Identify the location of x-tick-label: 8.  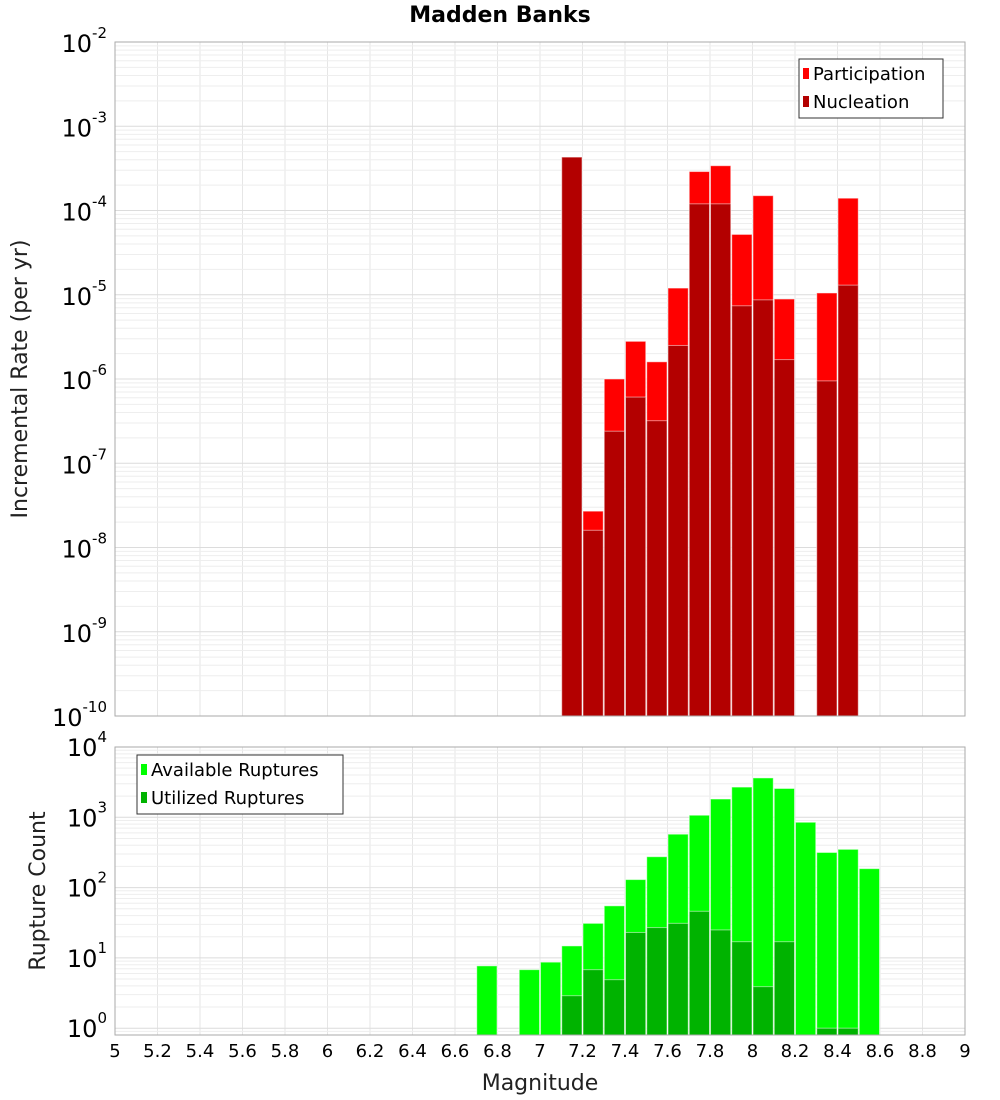
(752, 1051).